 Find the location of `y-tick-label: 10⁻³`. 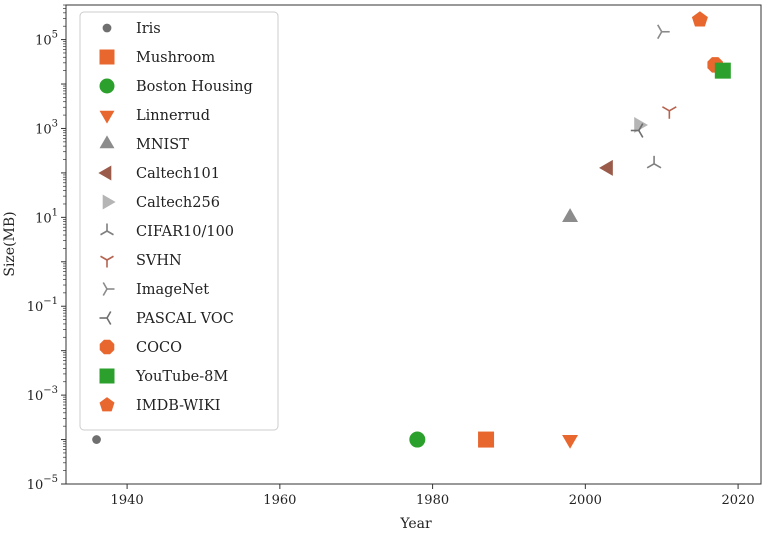

y-tick-label: 10⁻³ is located at coordinates (42, 394).